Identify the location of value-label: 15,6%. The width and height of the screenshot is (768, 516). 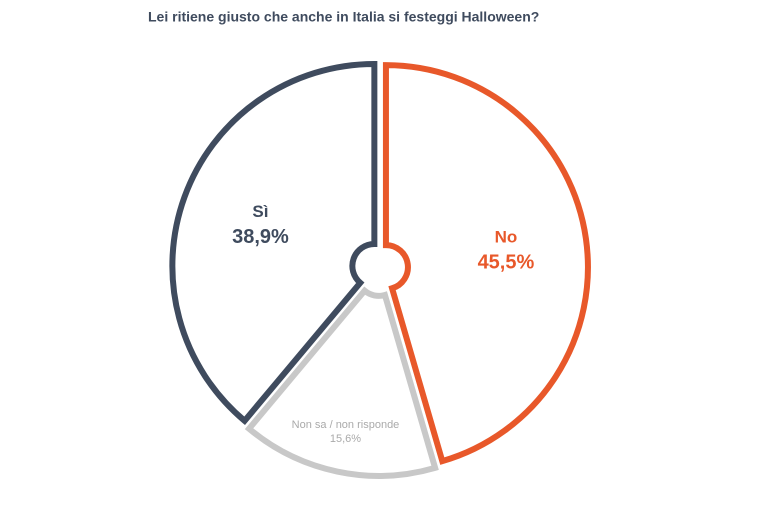
(345, 439).